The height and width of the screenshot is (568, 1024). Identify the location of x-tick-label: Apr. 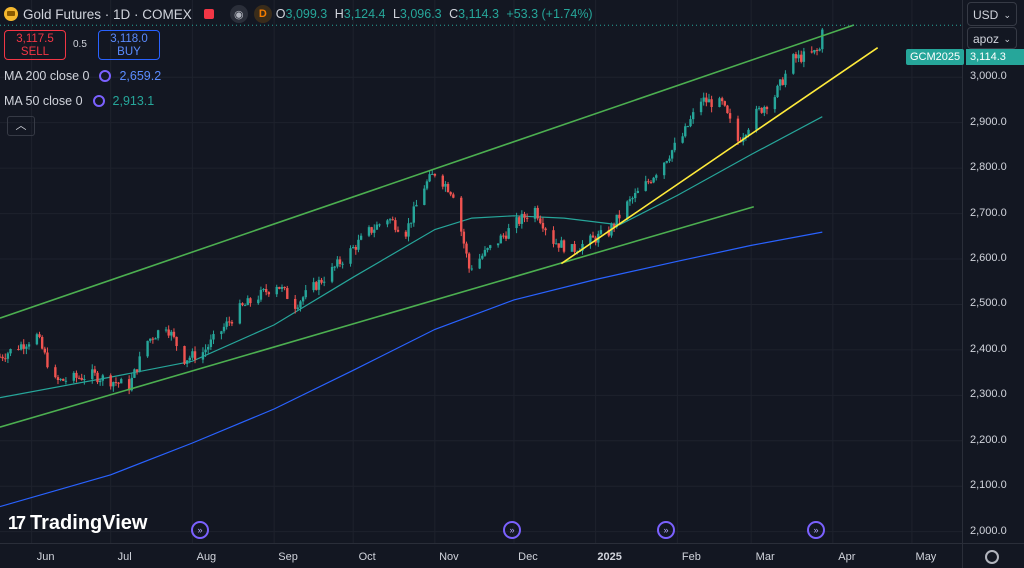
(847, 557).